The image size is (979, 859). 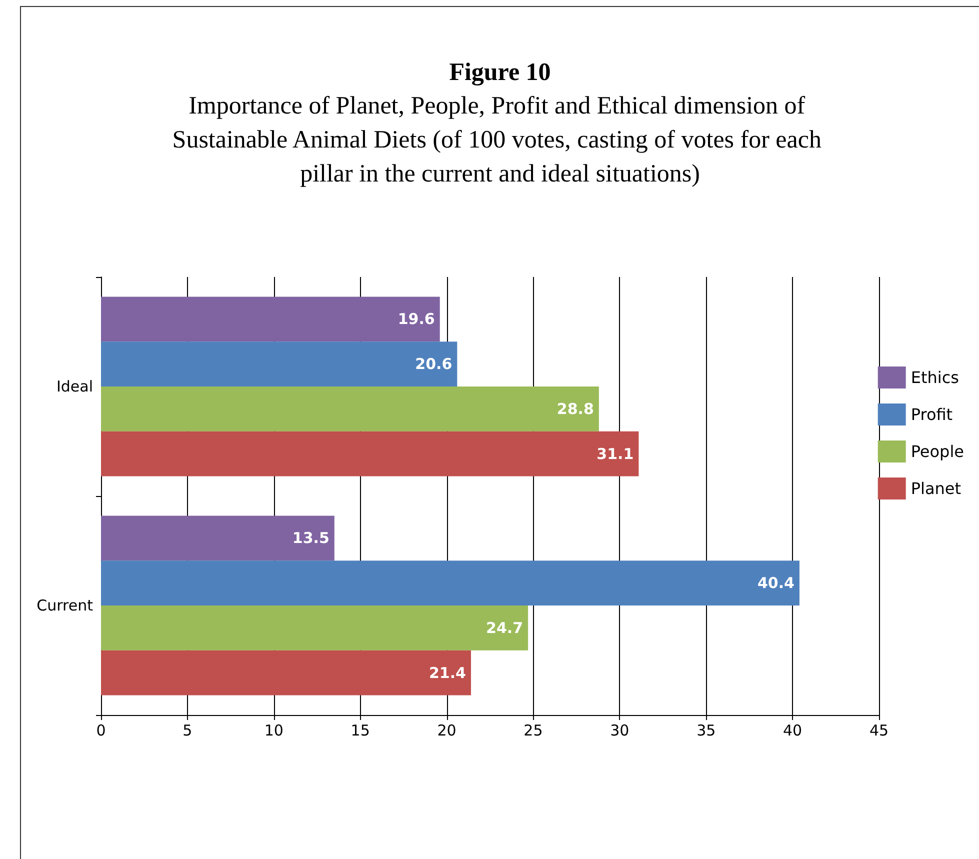 What do you see at coordinates (416, 319) in the screenshot?
I see `data-label: 19.6` at bounding box center [416, 319].